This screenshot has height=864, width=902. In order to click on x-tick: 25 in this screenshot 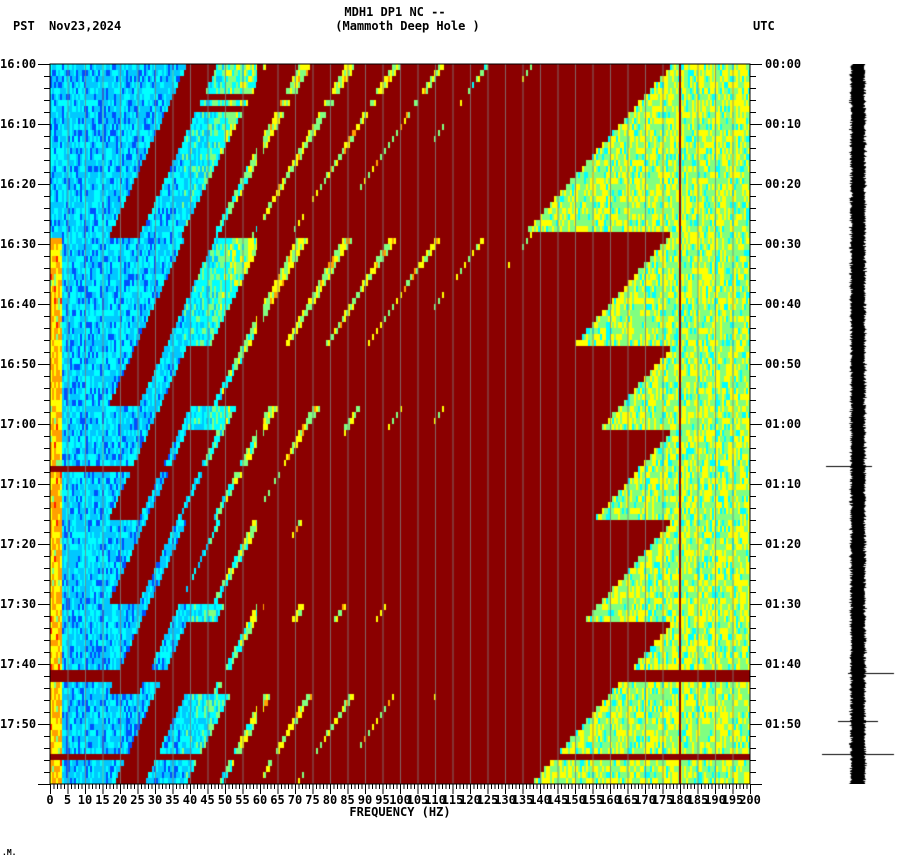, I will do `click(137, 800)`.